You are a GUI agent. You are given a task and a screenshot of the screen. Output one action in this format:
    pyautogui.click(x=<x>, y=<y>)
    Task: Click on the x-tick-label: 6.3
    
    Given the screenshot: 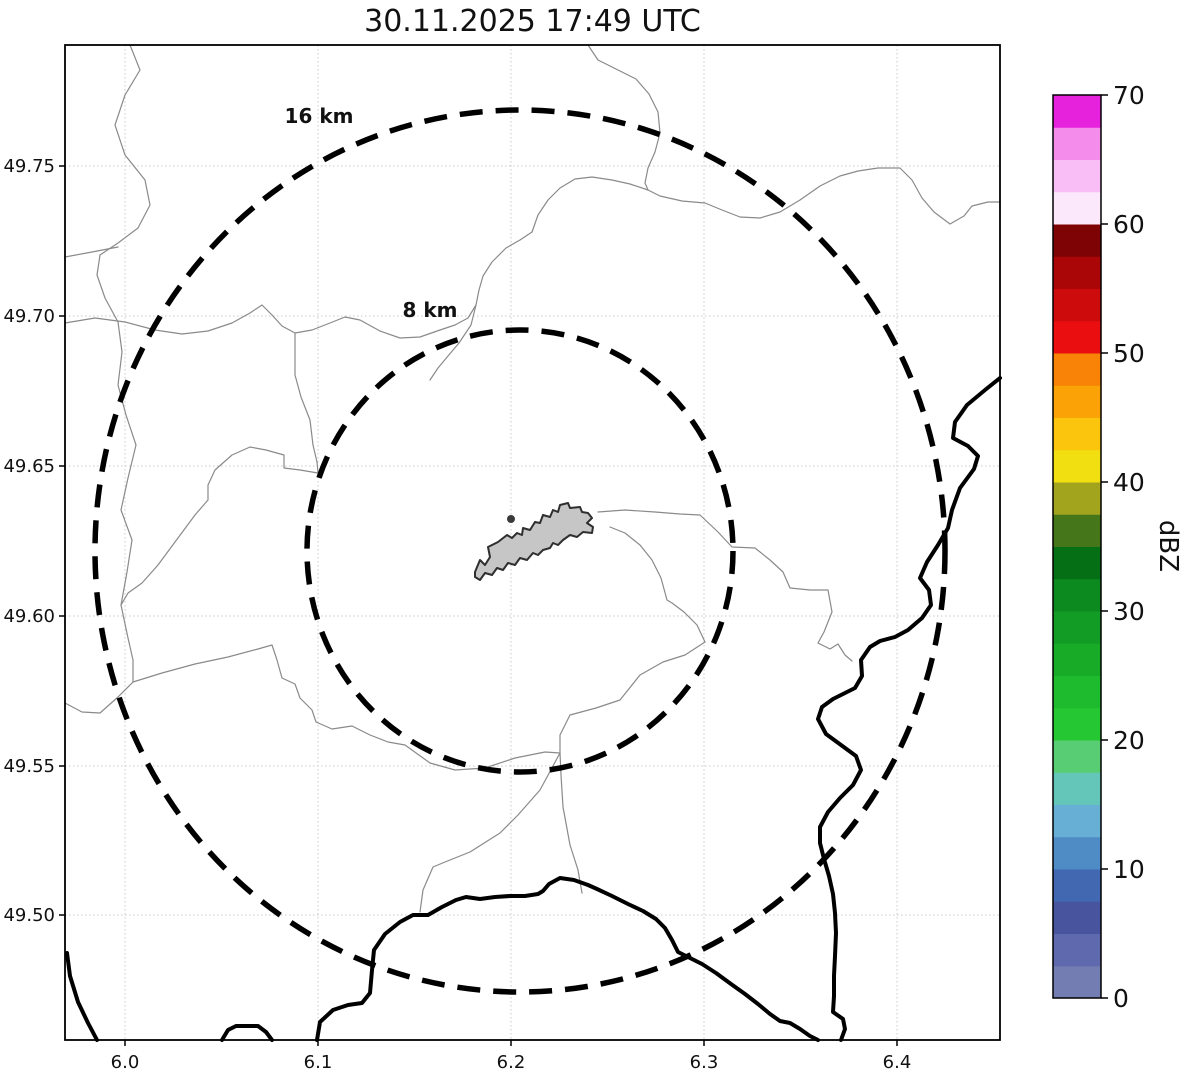 What is the action you would take?
    pyautogui.click(x=704, y=1062)
    